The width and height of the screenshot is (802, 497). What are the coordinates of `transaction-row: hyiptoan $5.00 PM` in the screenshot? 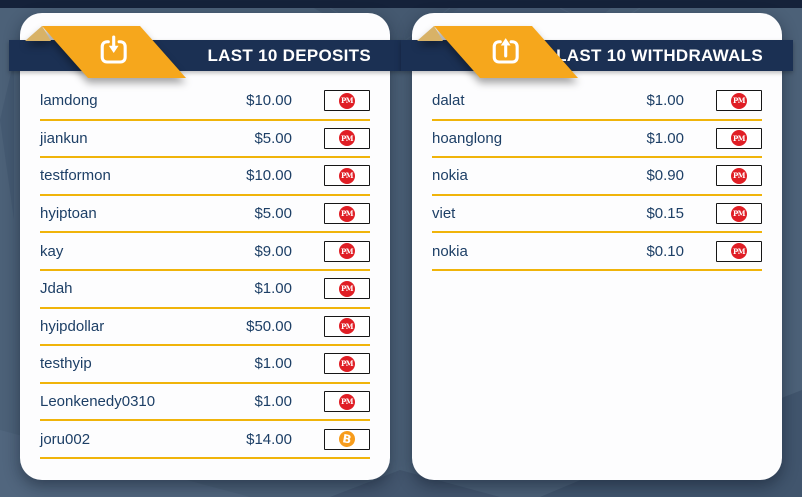 It's located at (205, 215).